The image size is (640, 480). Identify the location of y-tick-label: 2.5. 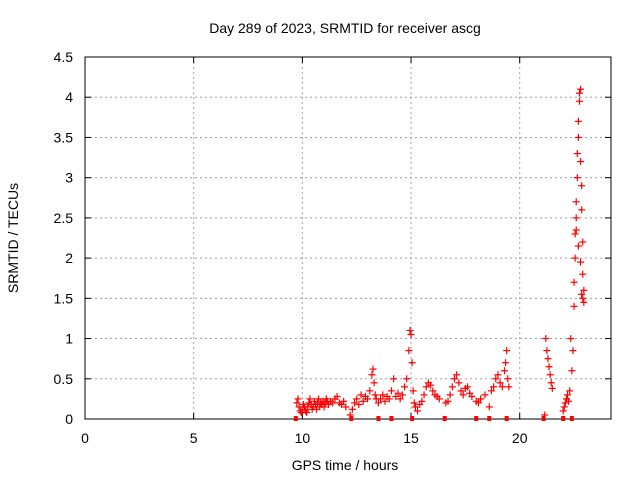
(64, 218).